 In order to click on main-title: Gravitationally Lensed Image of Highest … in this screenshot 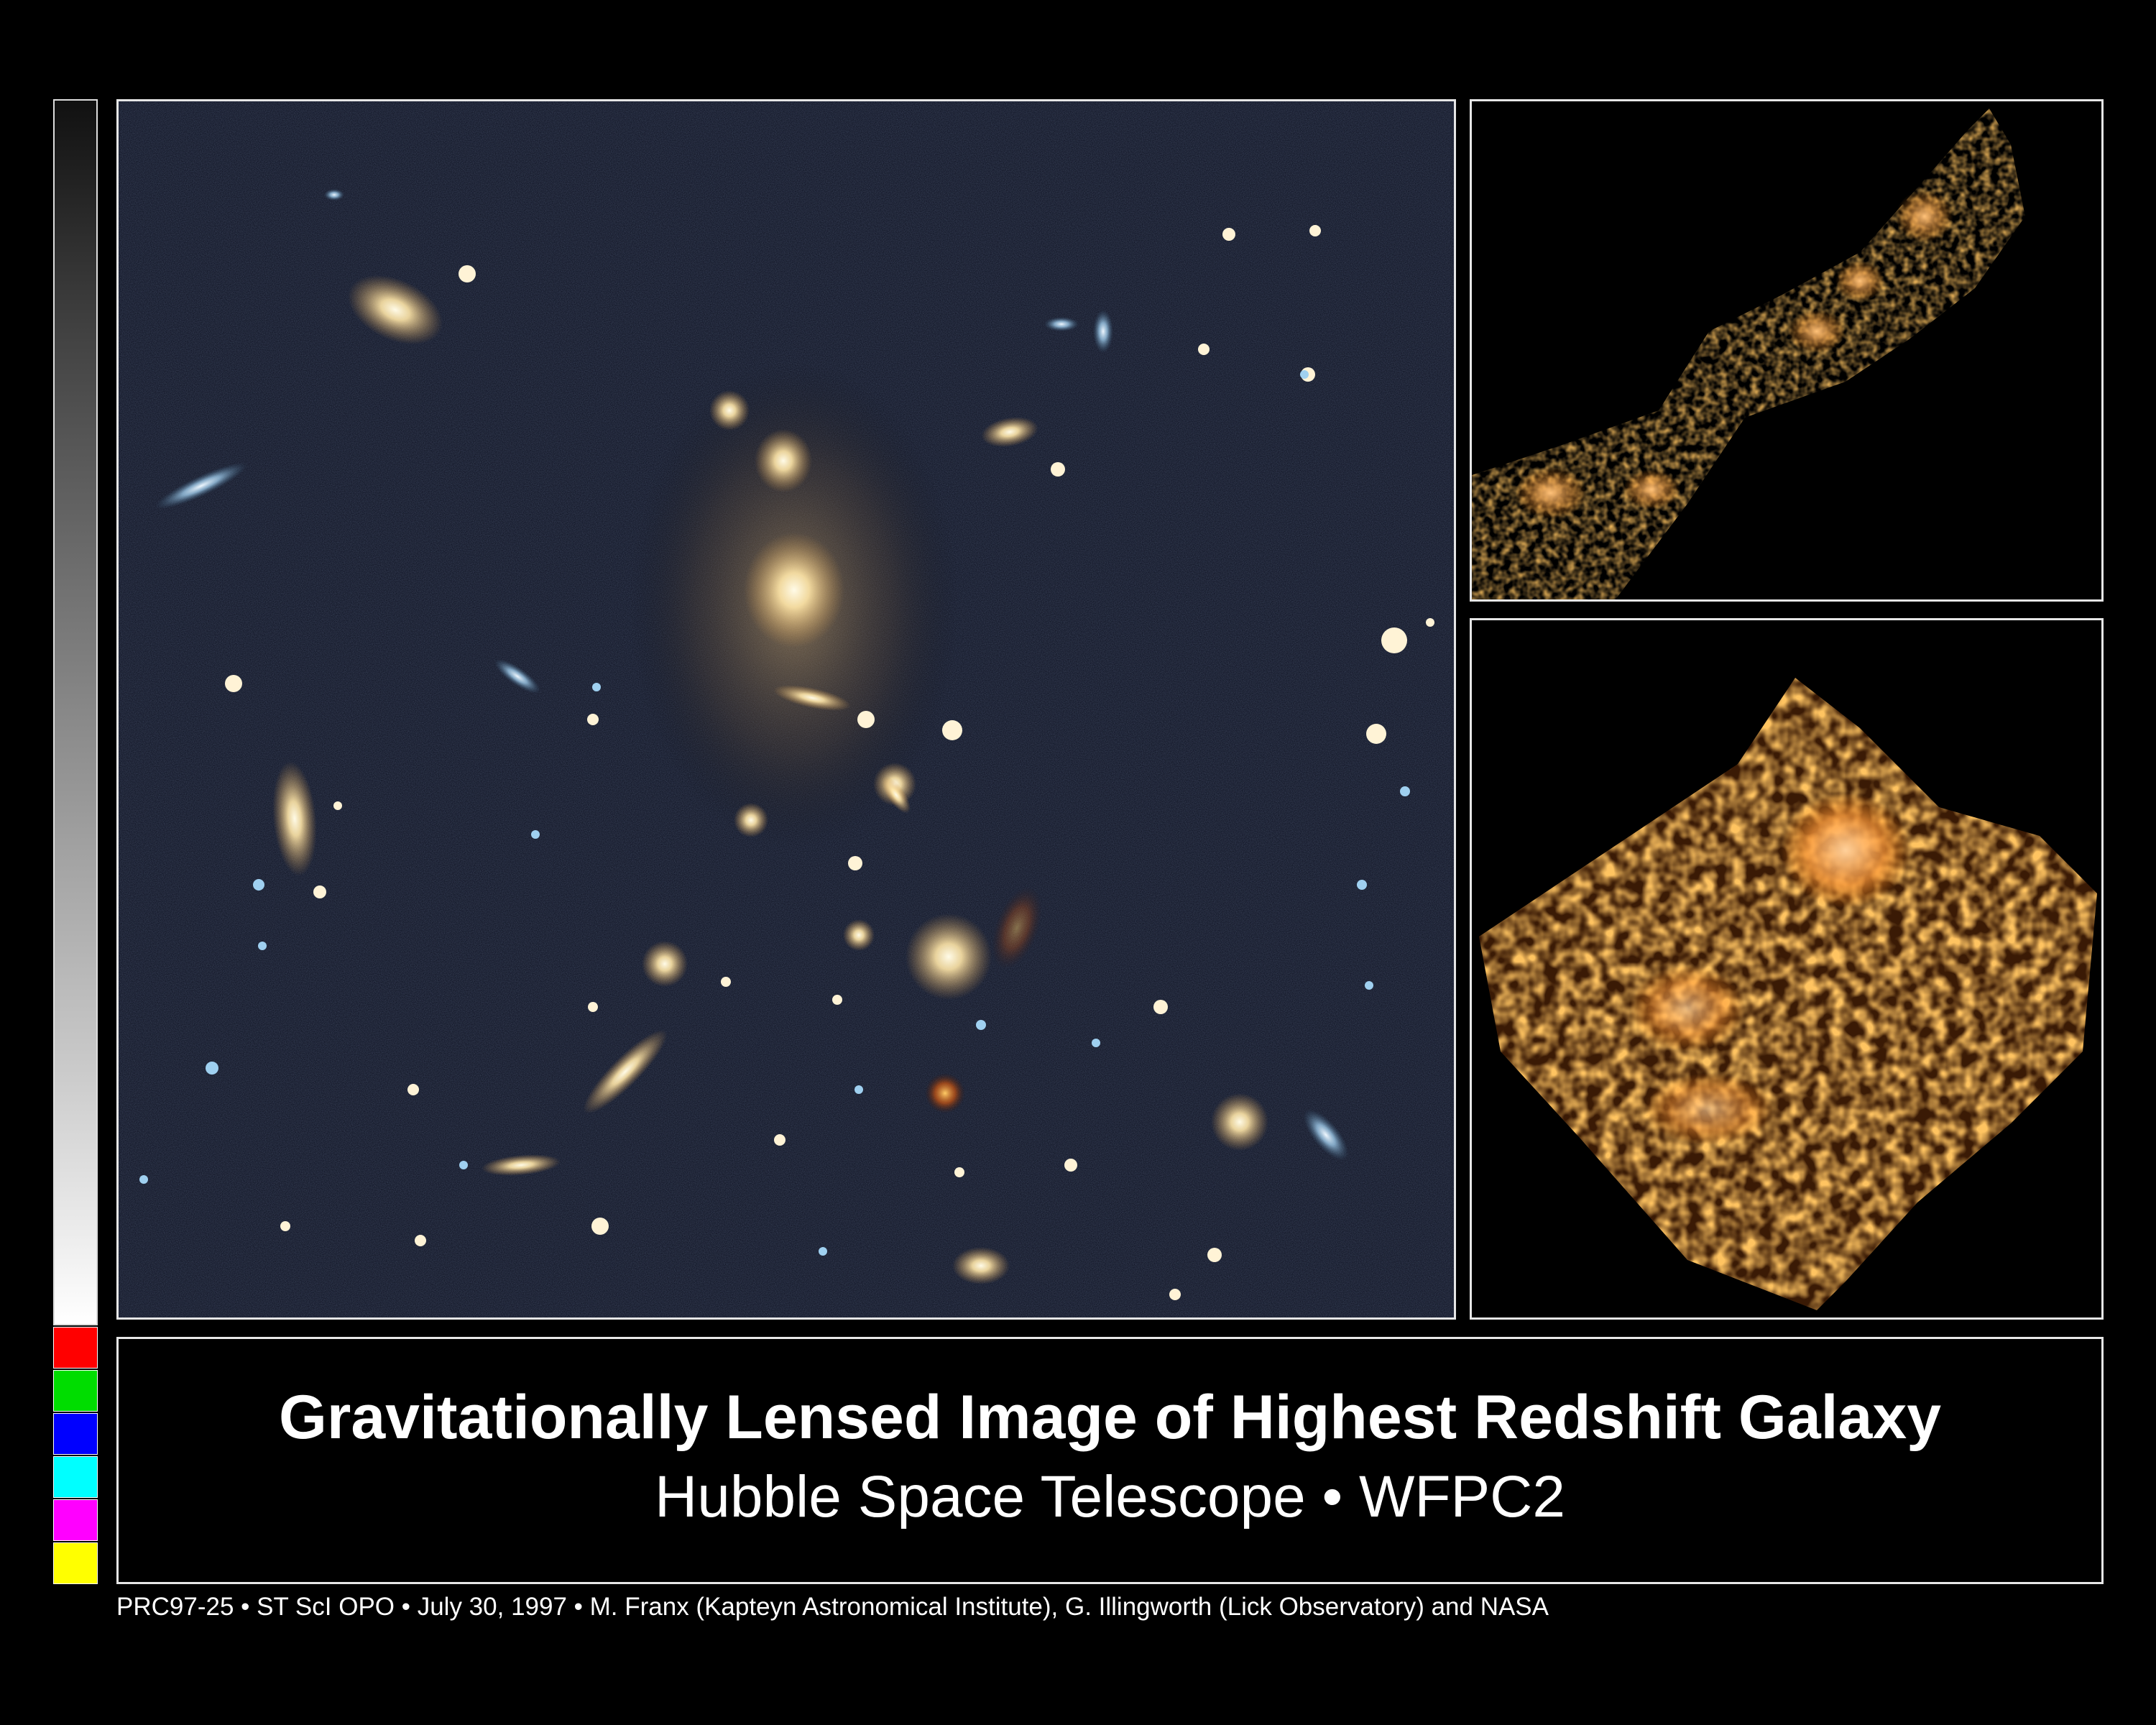, I will do `click(1110, 1417)`.